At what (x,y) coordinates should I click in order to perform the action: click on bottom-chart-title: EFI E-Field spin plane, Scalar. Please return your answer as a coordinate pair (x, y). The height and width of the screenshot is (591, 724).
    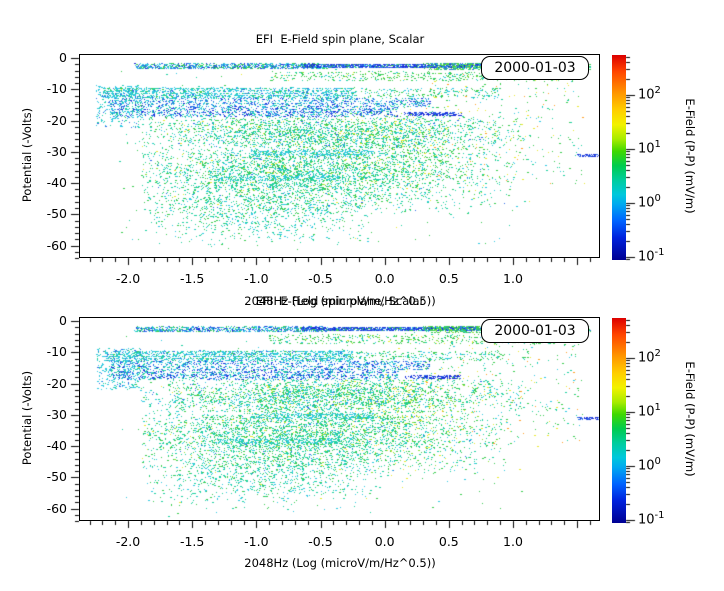
    Looking at the image, I should click on (340, 301).